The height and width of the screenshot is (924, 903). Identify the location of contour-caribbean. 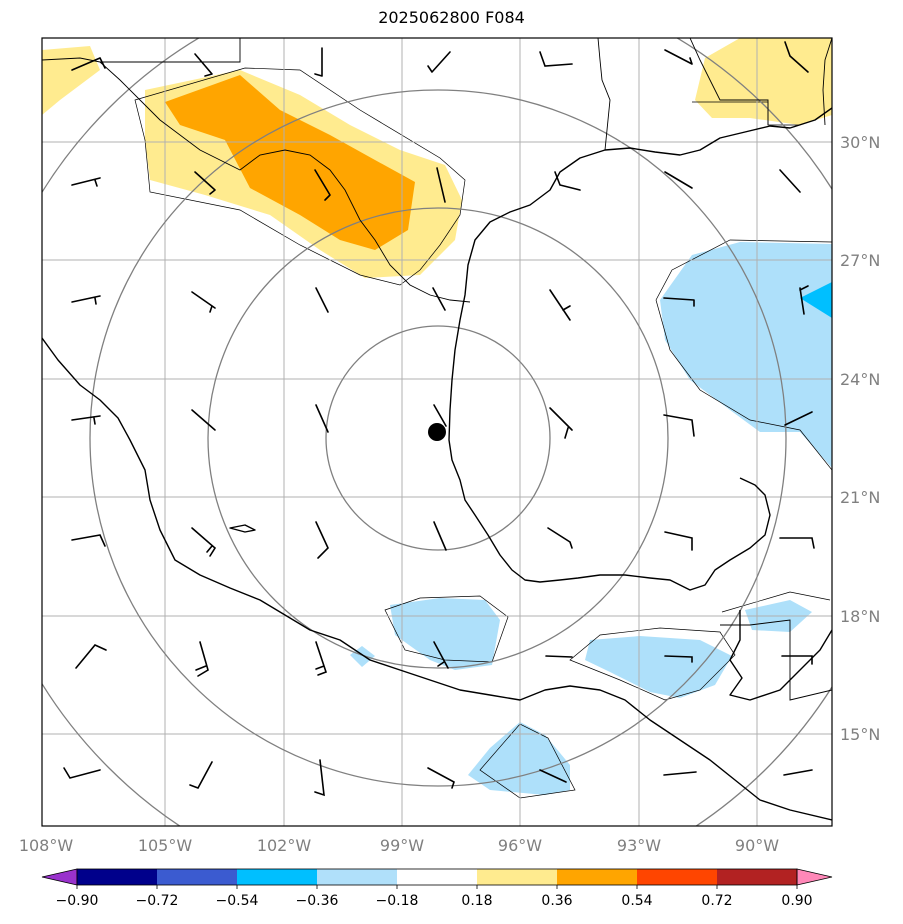
(776, 602).